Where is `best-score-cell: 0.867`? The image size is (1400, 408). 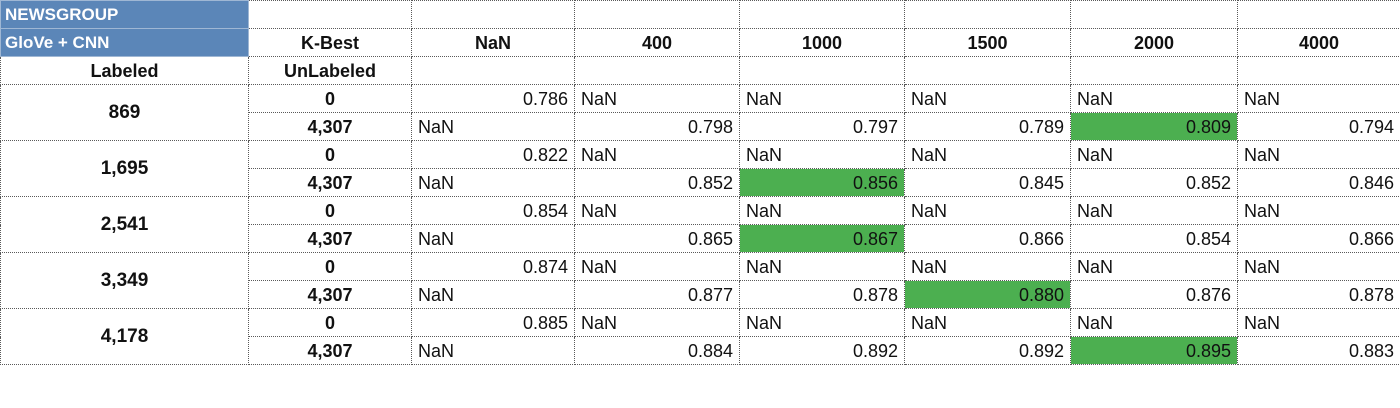
best-score-cell: 0.867 is located at coordinates (822, 238).